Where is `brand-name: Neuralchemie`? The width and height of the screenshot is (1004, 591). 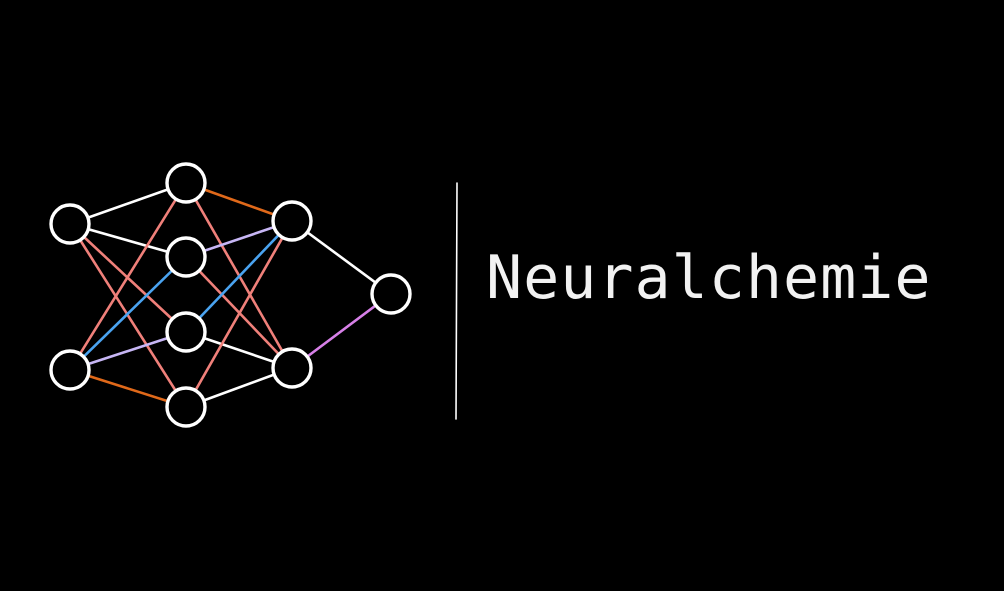
brand-name: Neuralchemie is located at coordinates (709, 278).